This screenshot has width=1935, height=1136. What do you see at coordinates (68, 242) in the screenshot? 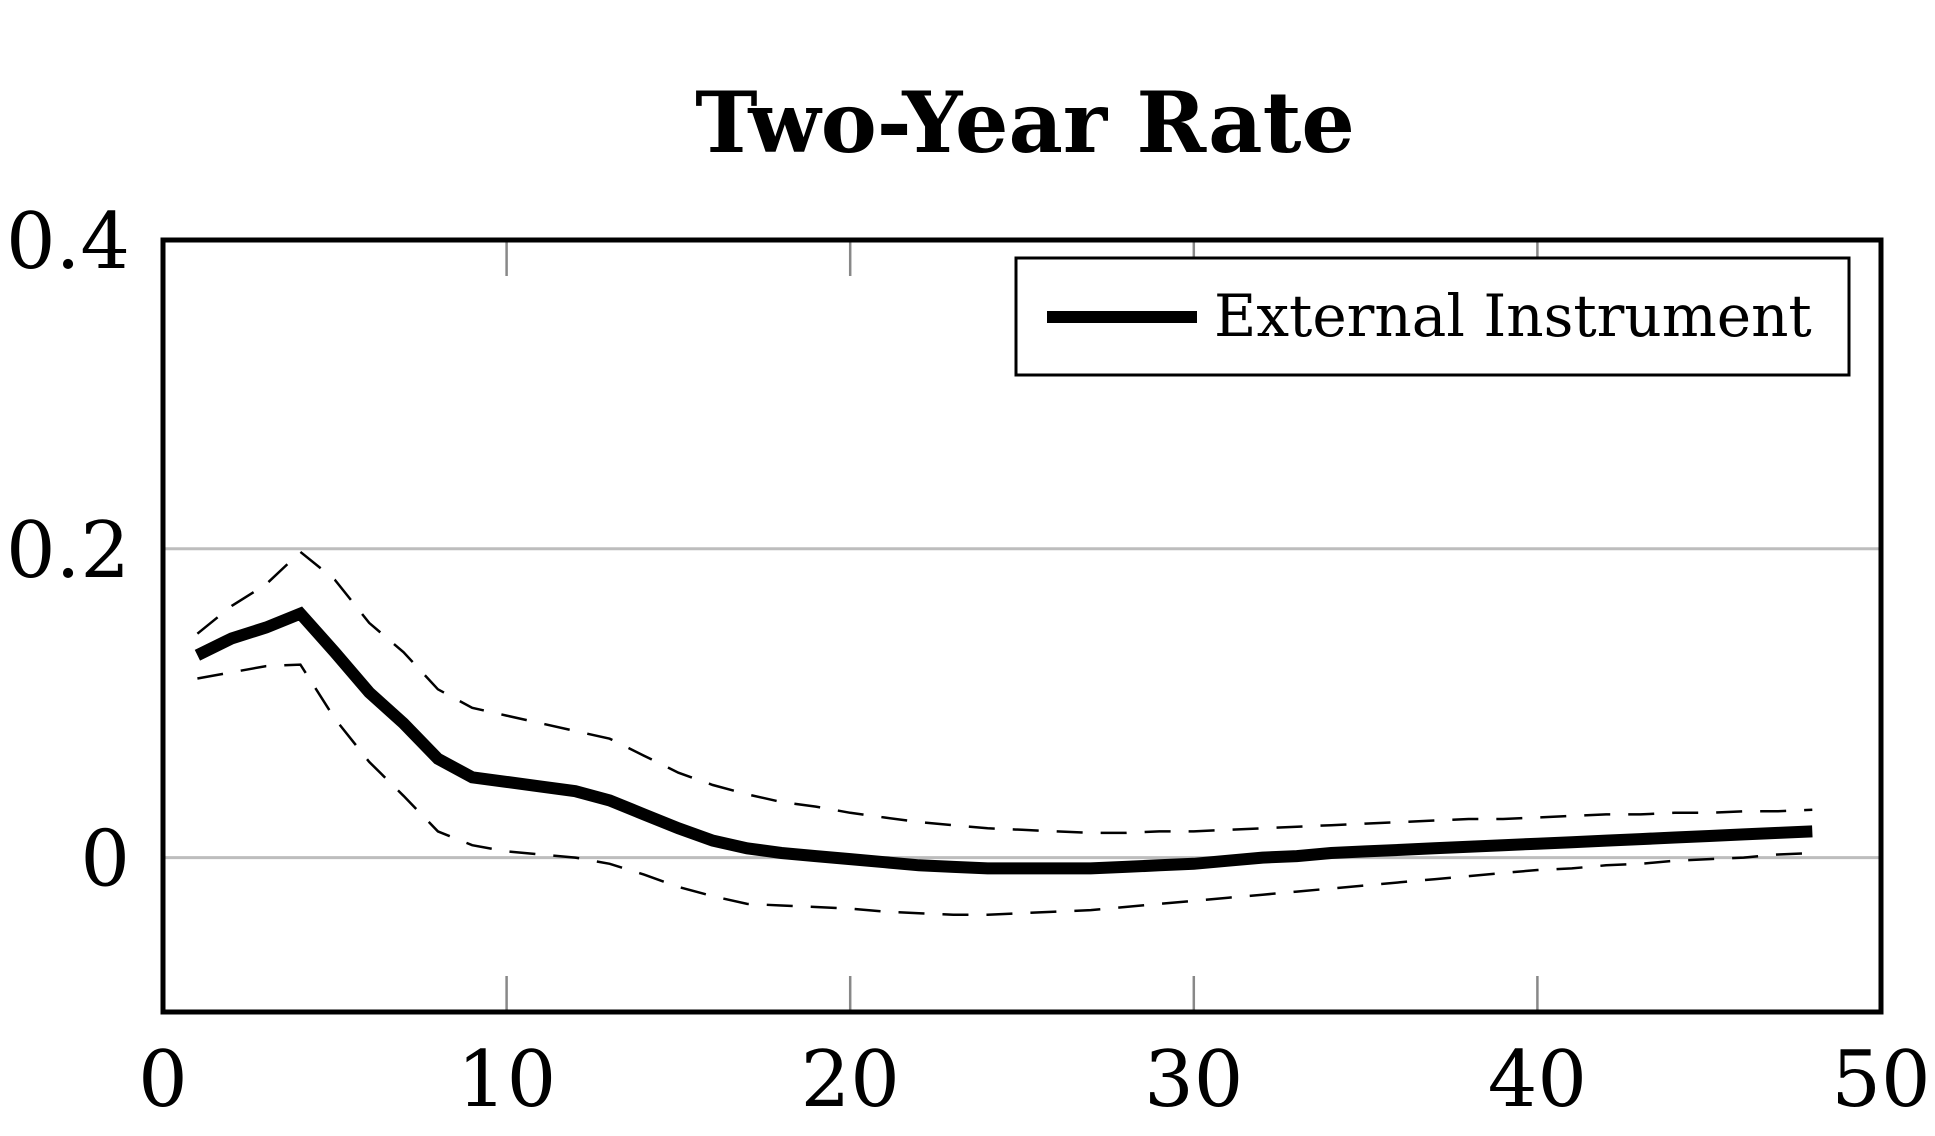
I see `y-tick-label-2: 0.4` at bounding box center [68, 242].